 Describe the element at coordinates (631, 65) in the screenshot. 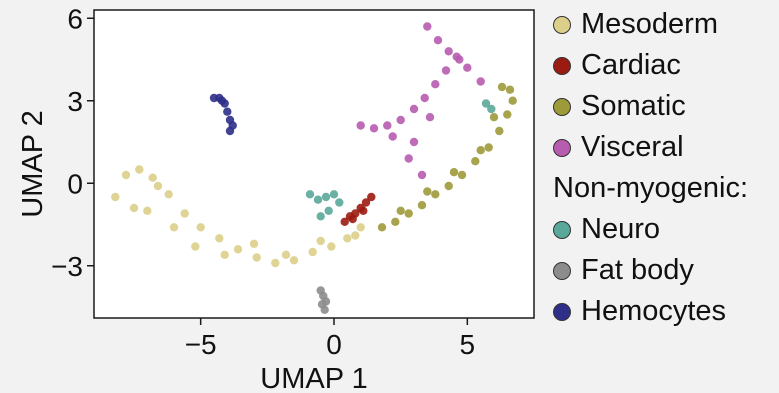

I see `legend-label: Cardiac` at that location.